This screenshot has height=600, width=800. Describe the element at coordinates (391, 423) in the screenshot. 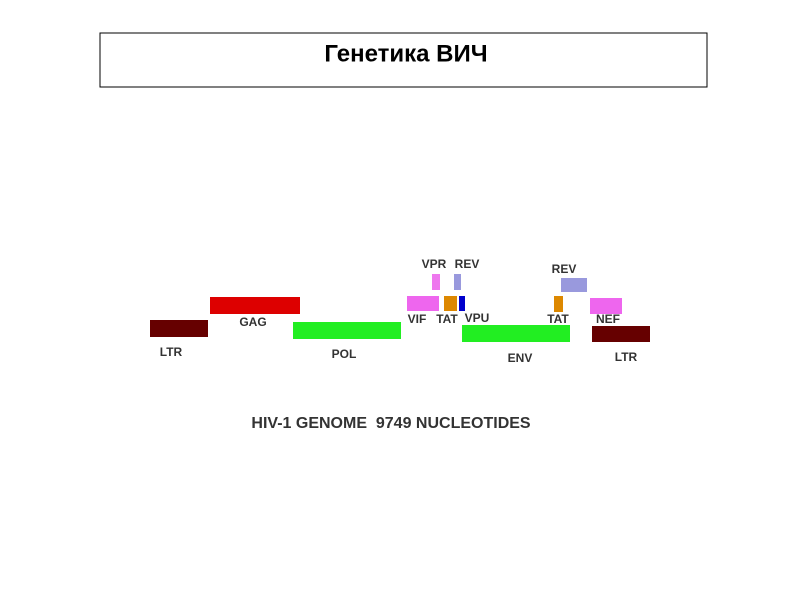

I see `caption: HIV-1 GENOME 9749 NUCLEOTIDES` at that location.